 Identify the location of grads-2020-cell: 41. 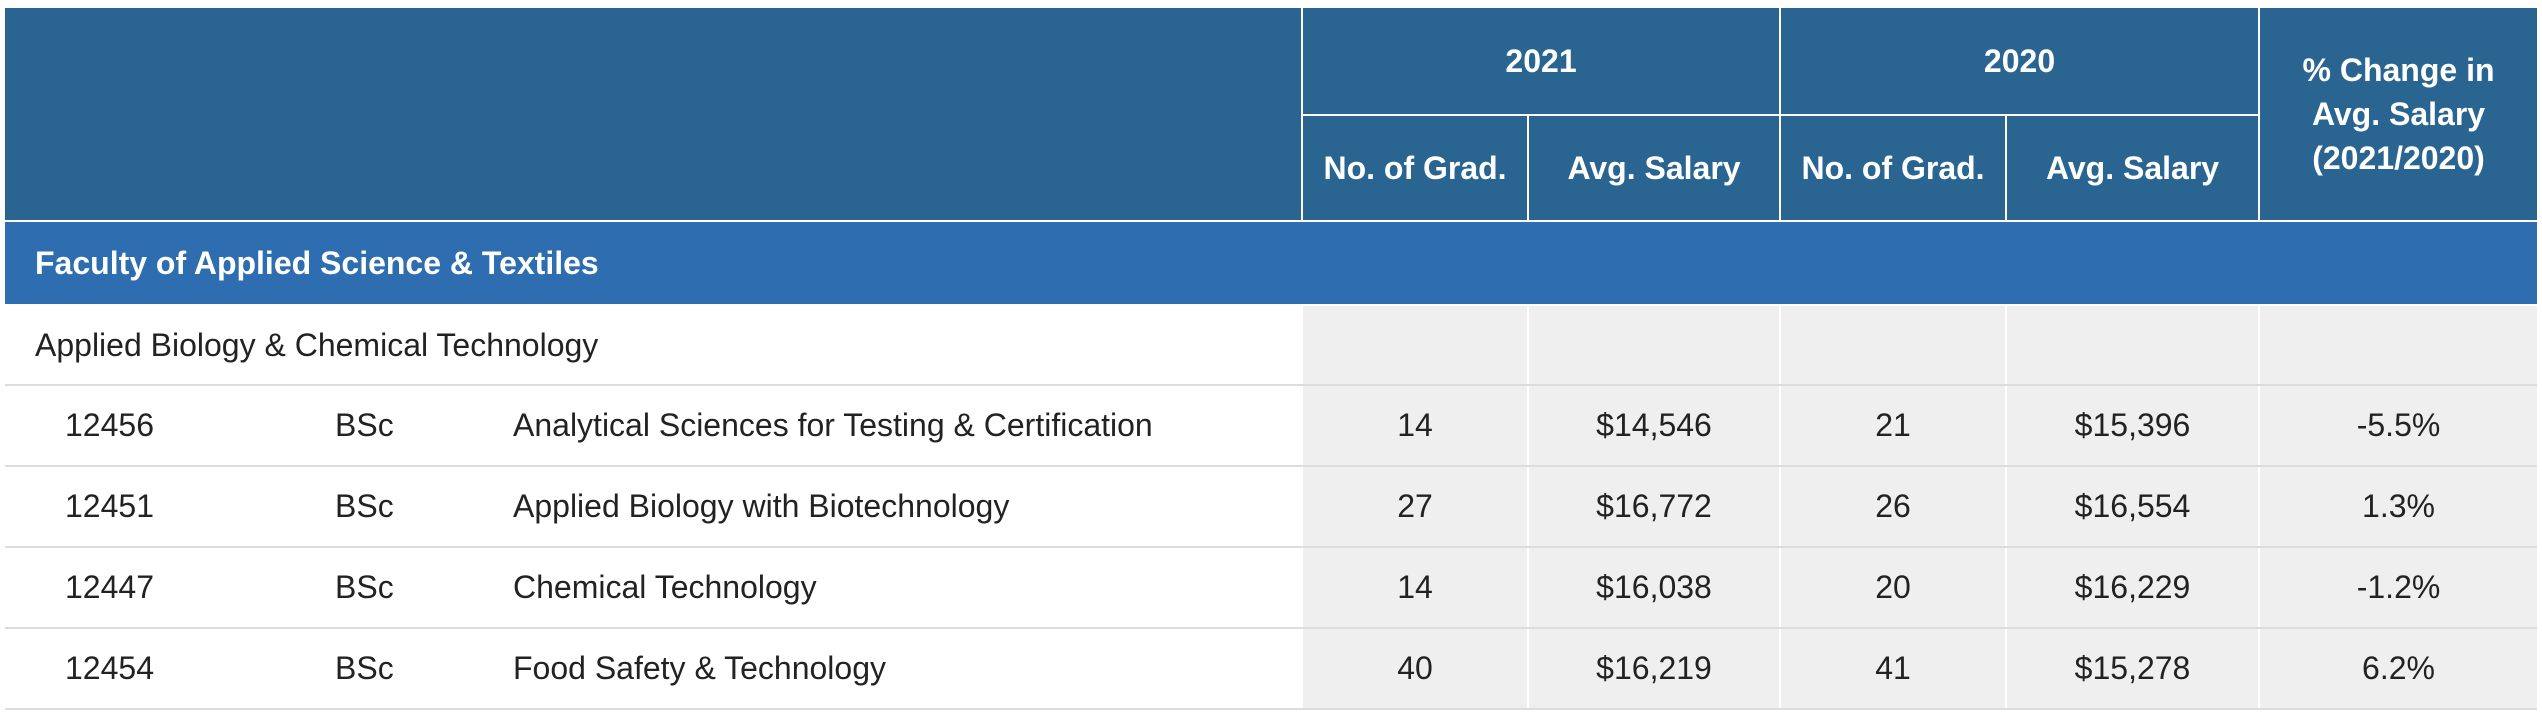
(1893, 669).